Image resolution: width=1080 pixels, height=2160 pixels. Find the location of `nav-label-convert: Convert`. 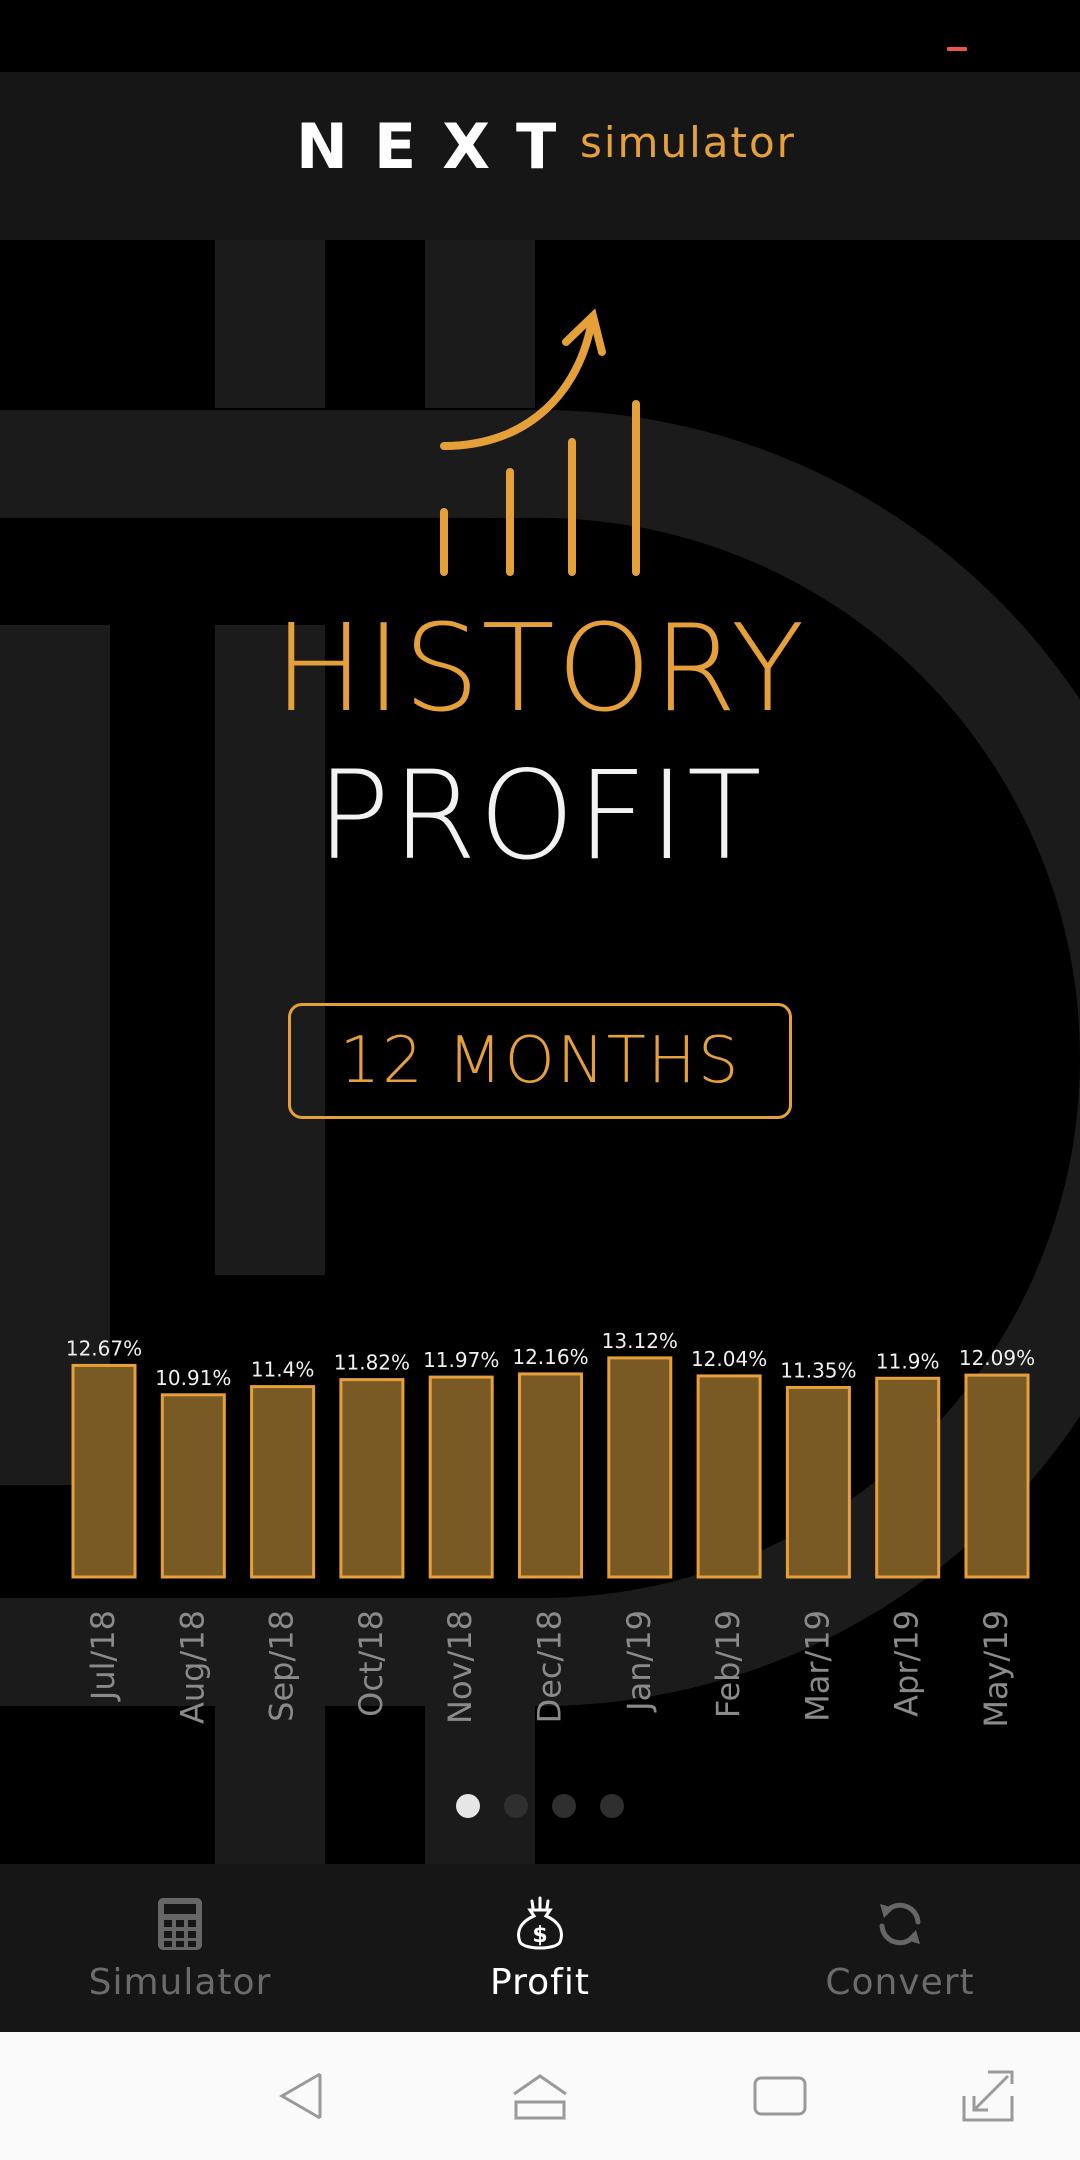

nav-label-convert: Convert is located at coordinates (900, 1982).